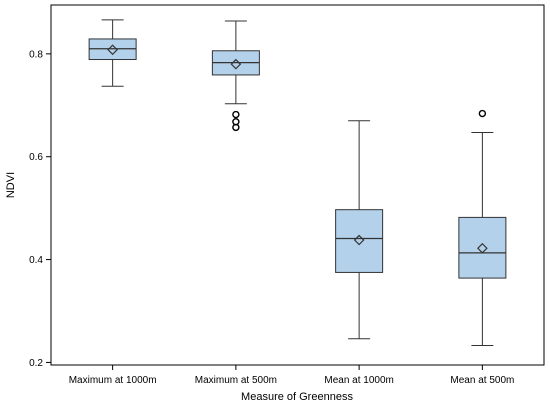 This screenshot has width=550, height=407. Describe the element at coordinates (113, 380) in the screenshot. I see `x-tick-label: Maximum at 1000m` at that location.